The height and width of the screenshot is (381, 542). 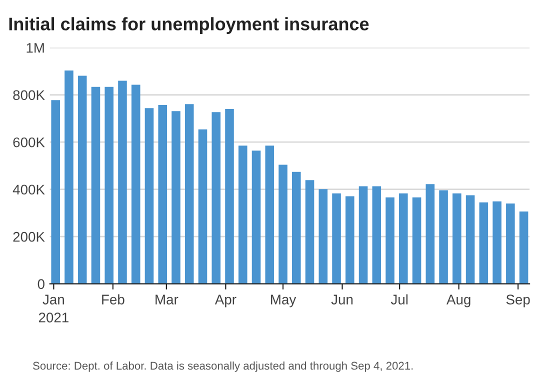 What do you see at coordinates (113, 299) in the screenshot?
I see `x-tick-label: Feb` at bounding box center [113, 299].